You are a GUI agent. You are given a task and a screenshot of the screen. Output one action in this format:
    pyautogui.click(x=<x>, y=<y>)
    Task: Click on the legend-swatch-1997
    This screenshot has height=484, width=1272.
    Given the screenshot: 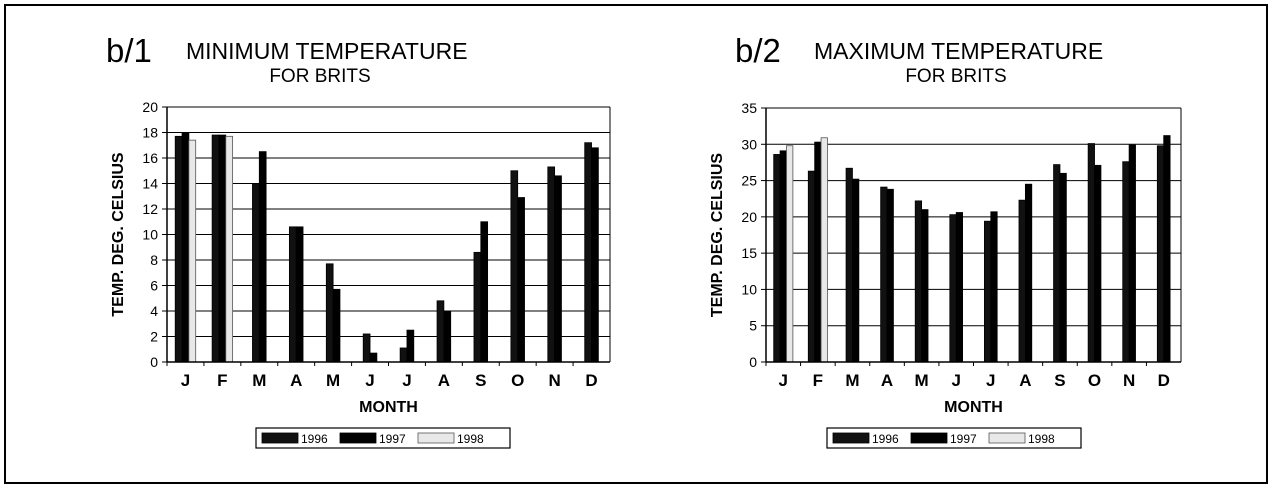 What is the action you would take?
    pyautogui.click(x=929, y=438)
    